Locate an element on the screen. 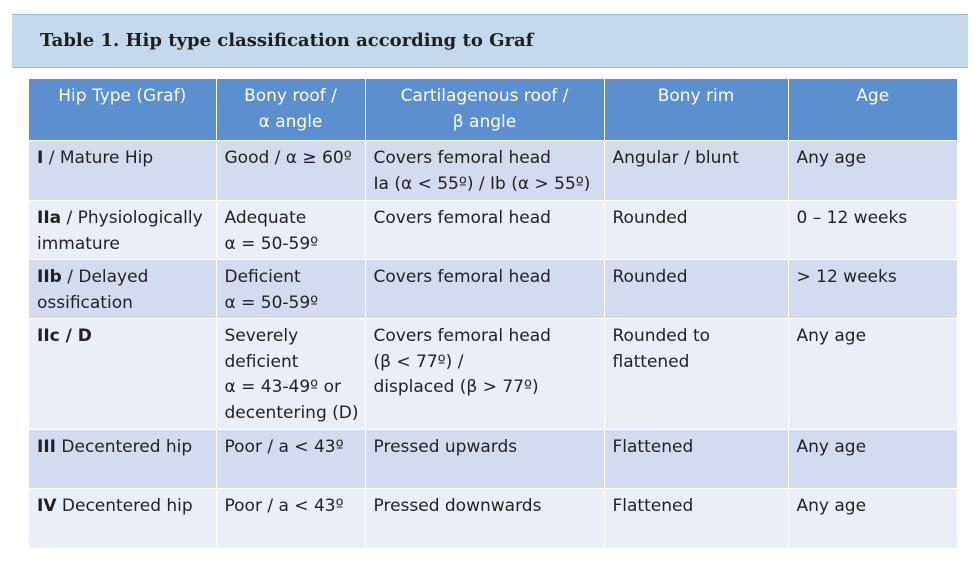  hip-type-line: III Decentered hip is located at coordinates (122, 448).